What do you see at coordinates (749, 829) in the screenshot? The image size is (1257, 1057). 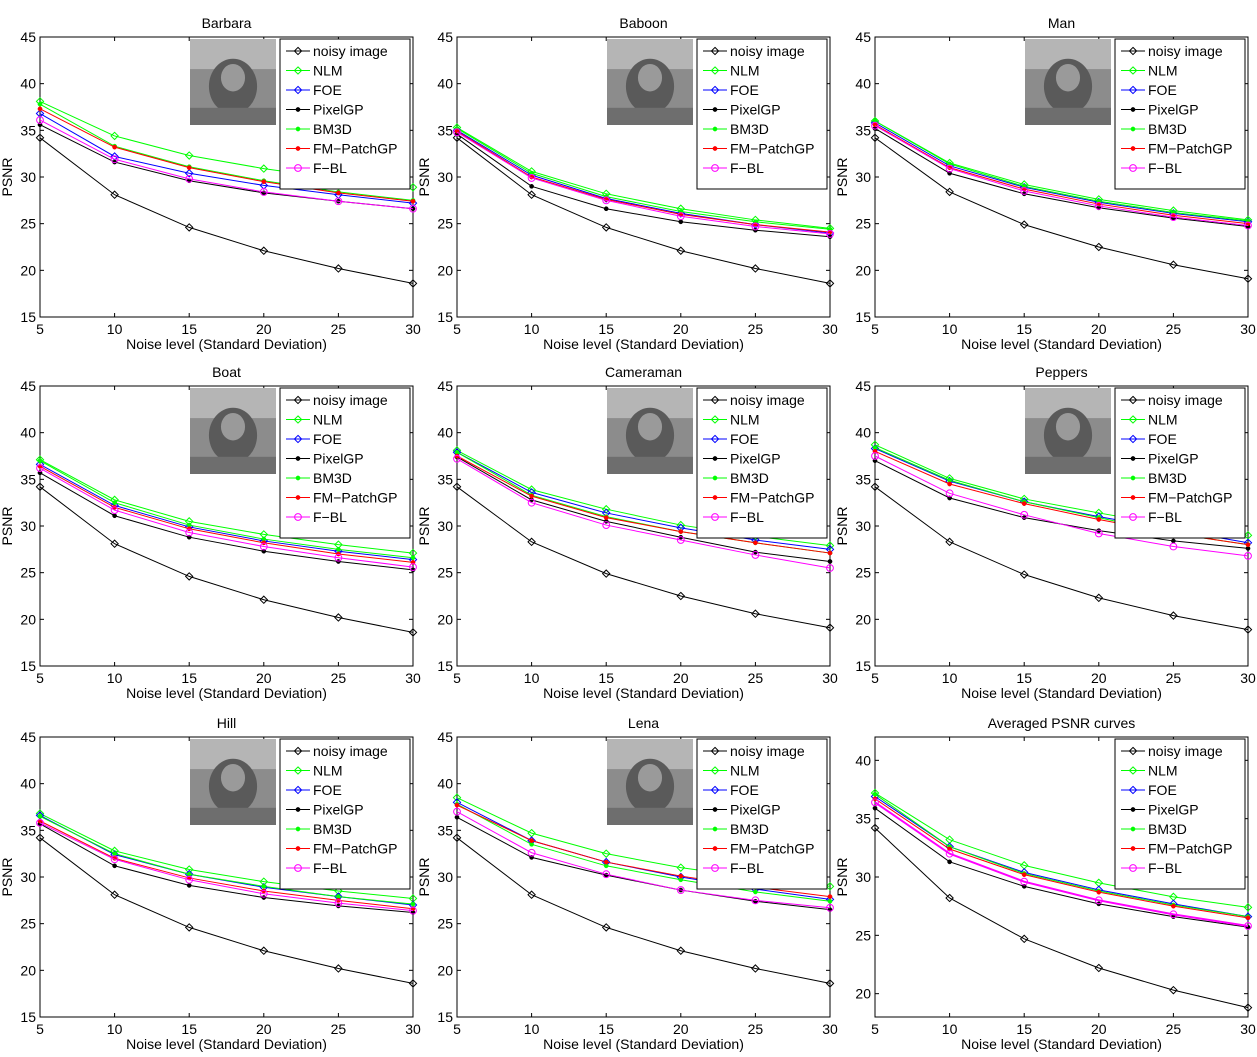 I see `legend-label: BM3D` at bounding box center [749, 829].